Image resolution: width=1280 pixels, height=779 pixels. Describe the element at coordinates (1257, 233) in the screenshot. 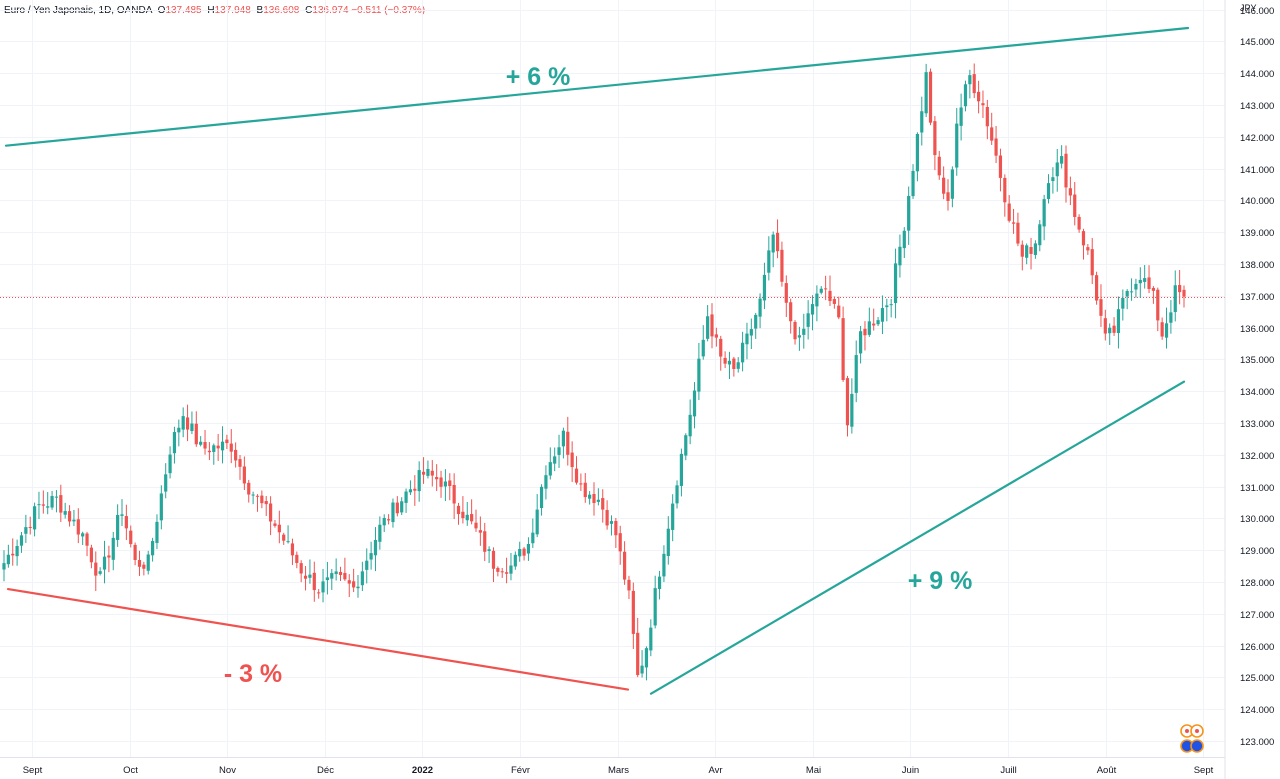

I see `y-tick-label: 139.000` at that location.